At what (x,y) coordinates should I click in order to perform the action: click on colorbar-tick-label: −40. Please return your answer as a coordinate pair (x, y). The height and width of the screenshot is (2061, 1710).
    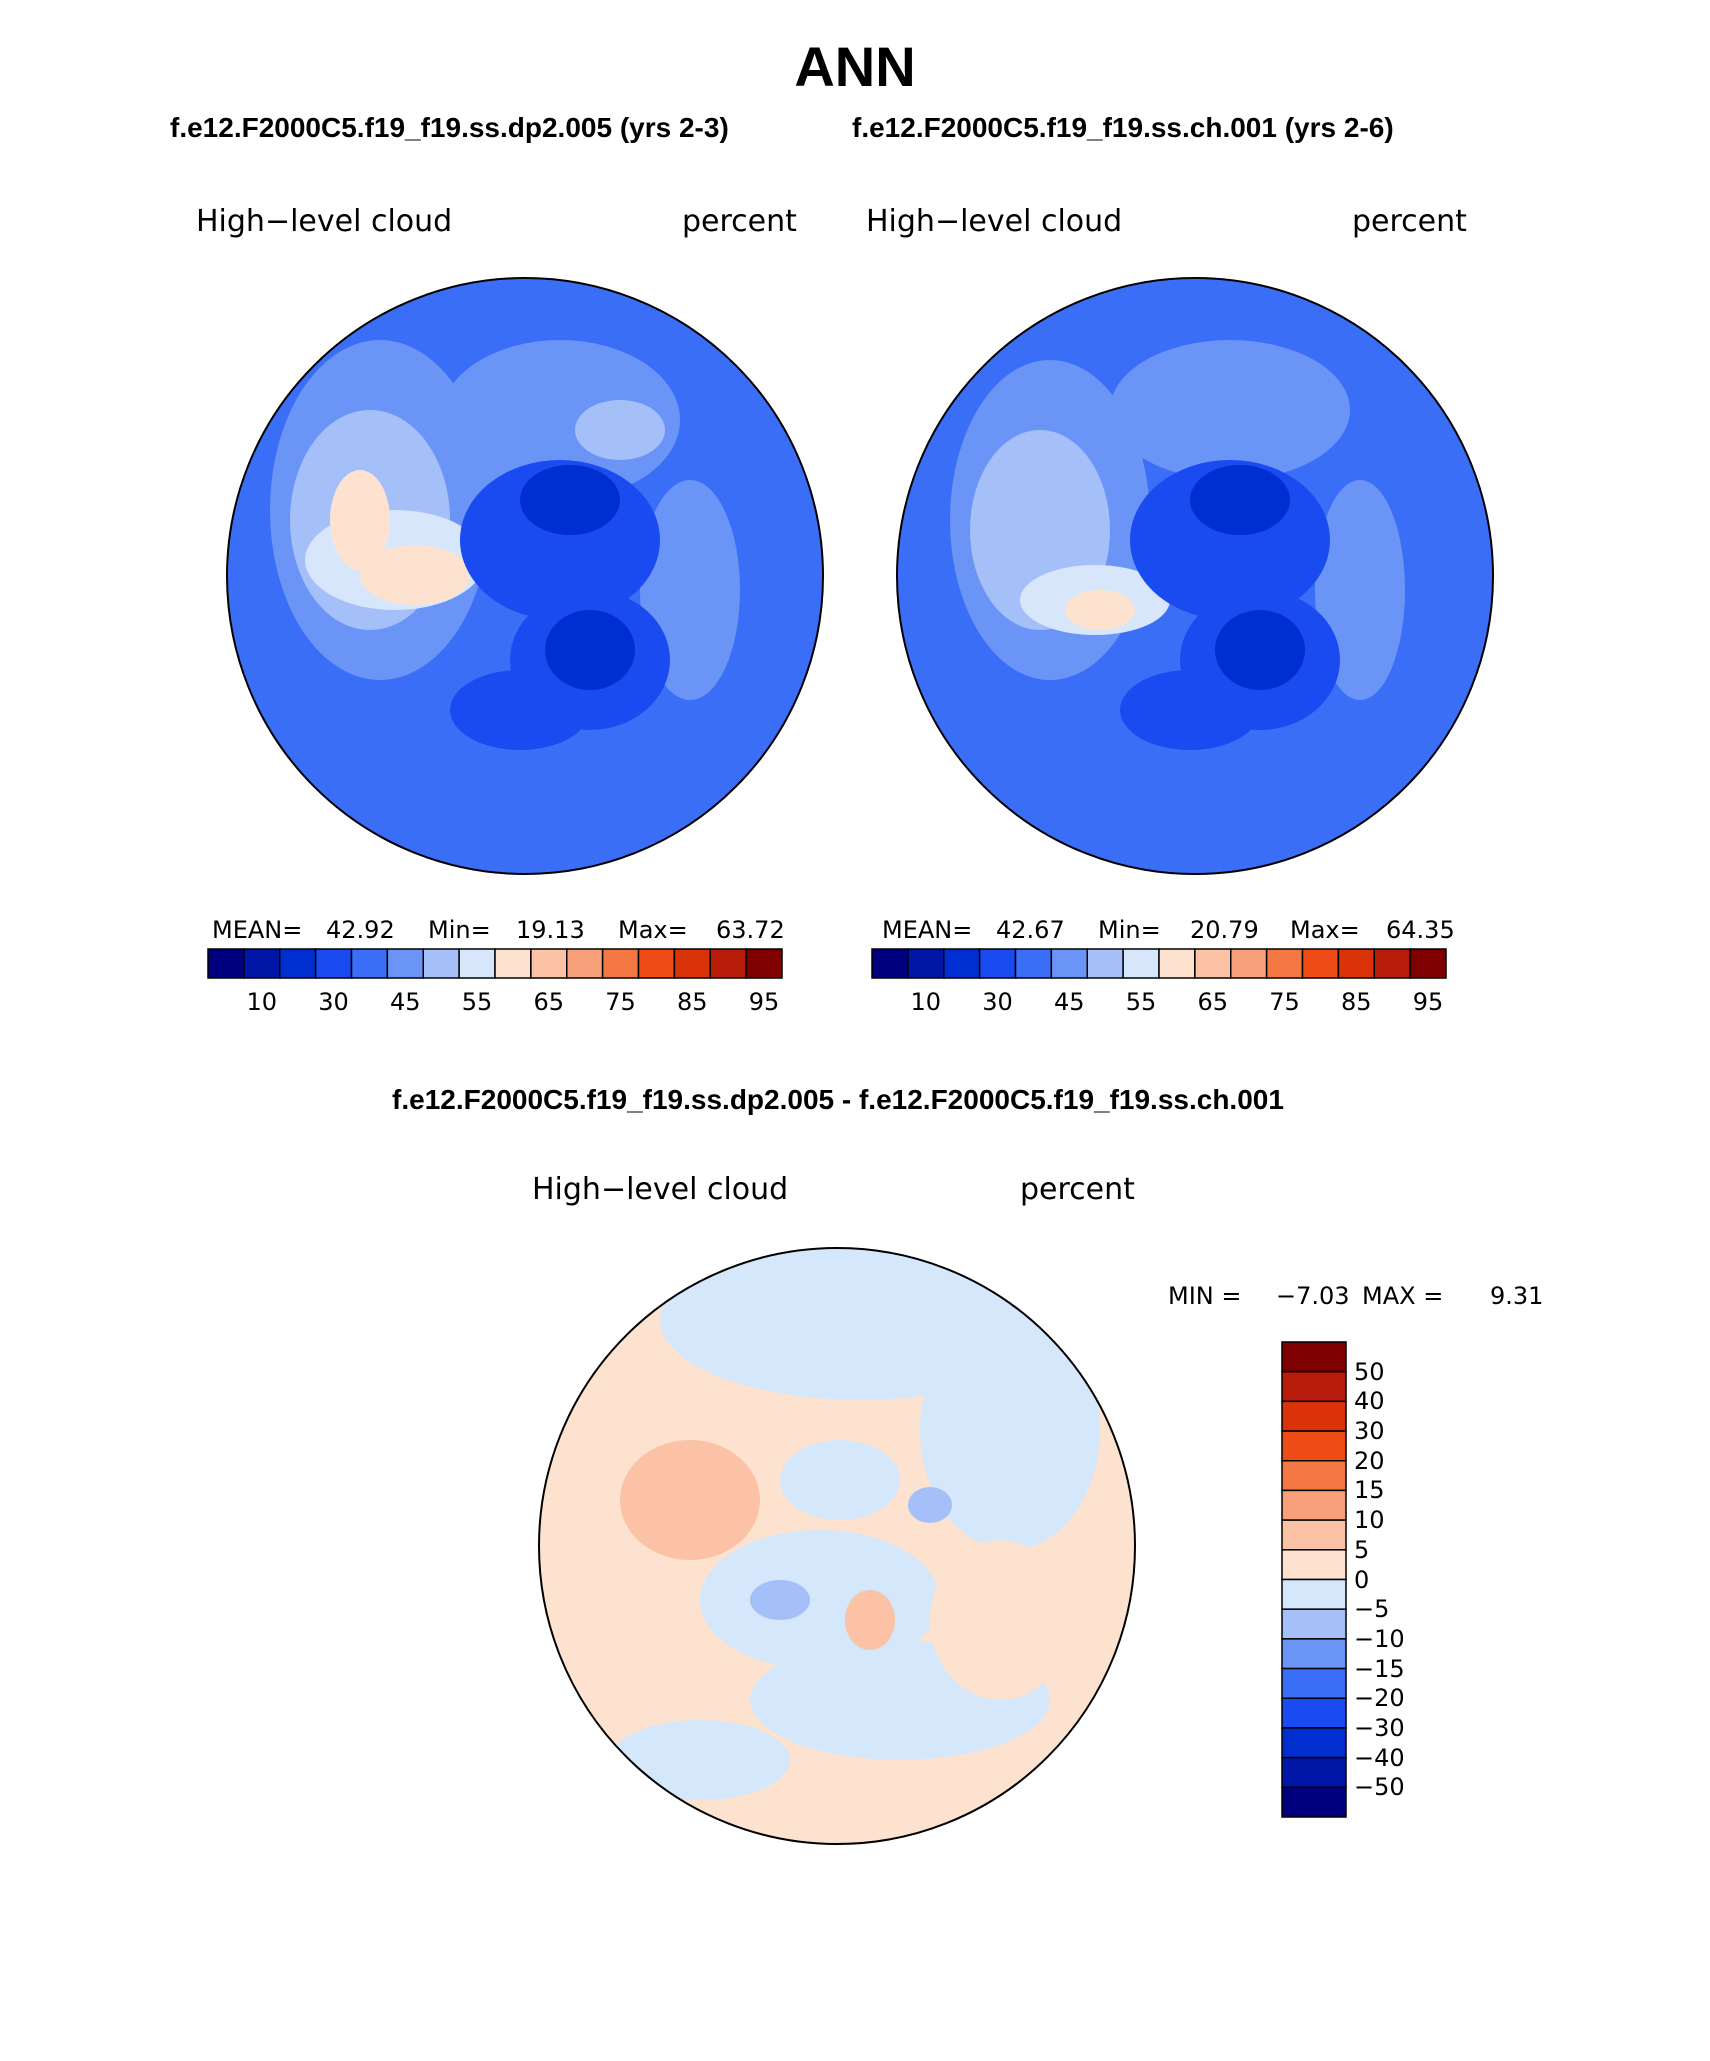
    Looking at the image, I should click on (1379, 1757).